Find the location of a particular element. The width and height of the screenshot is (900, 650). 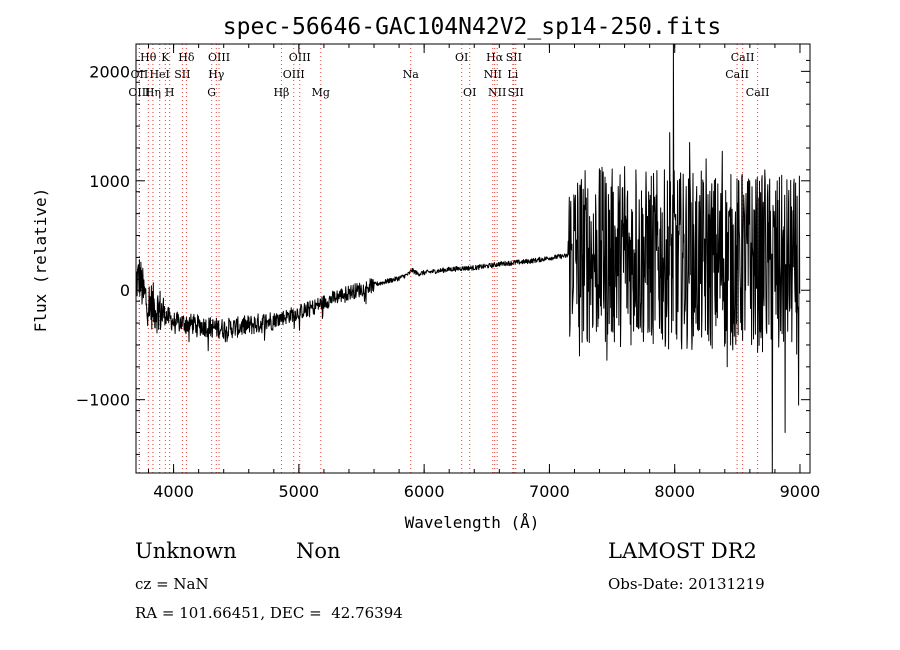

line-label-26: CaII is located at coordinates (737, 74).